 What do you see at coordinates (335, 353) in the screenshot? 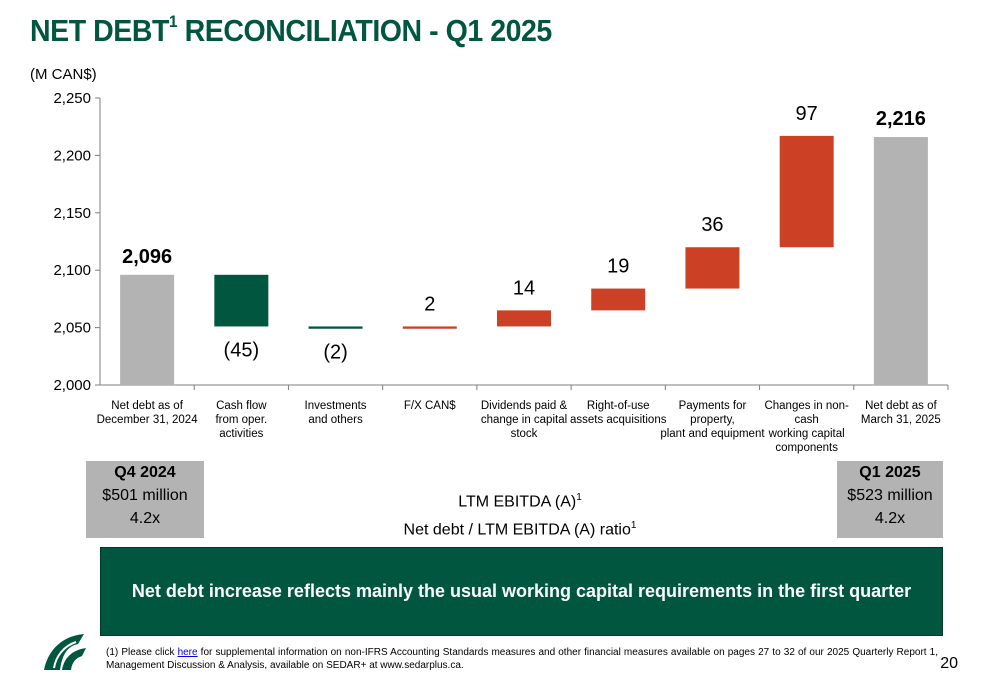
I see `data-label: (2)` at bounding box center [335, 353].